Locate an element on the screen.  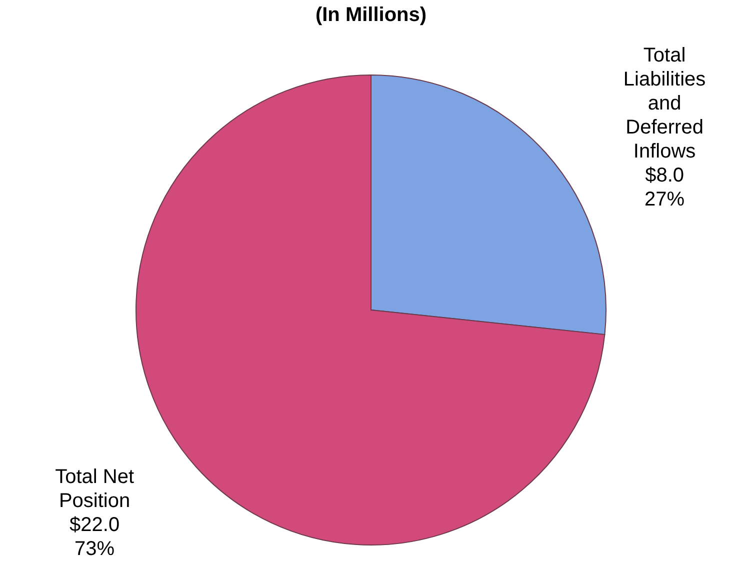
data-label: $8.0 27% is located at coordinates (664, 187).